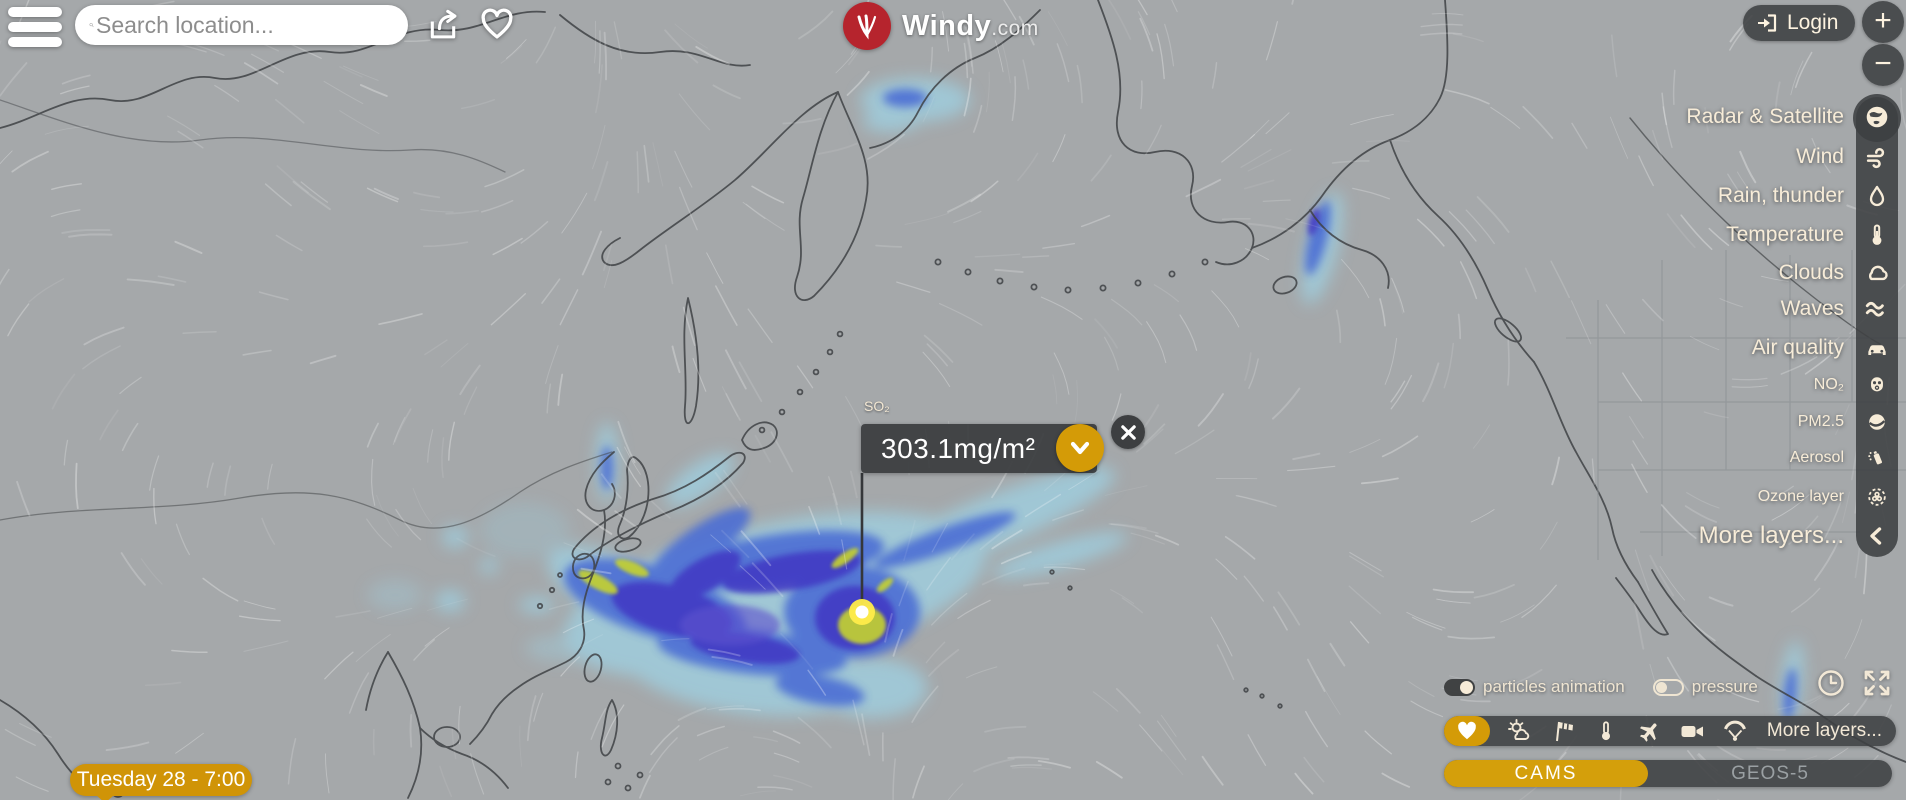  Describe the element at coordinates (1877, 536) in the screenshot. I see `chevron-left-icon` at that location.